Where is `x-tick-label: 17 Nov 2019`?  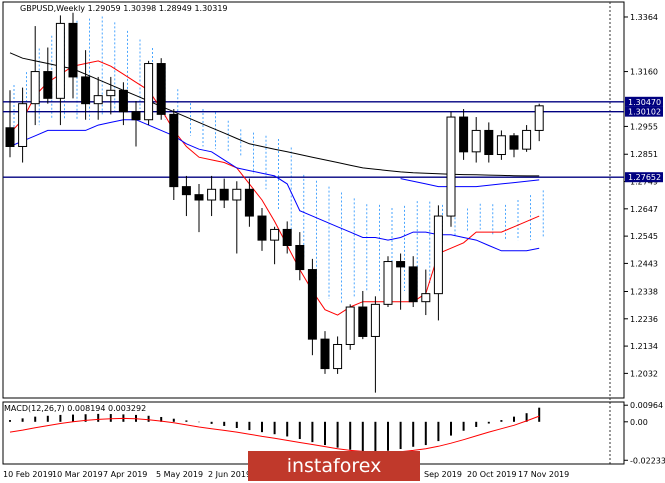 x-tick-label: 17 Nov 2019 is located at coordinates (543, 474).